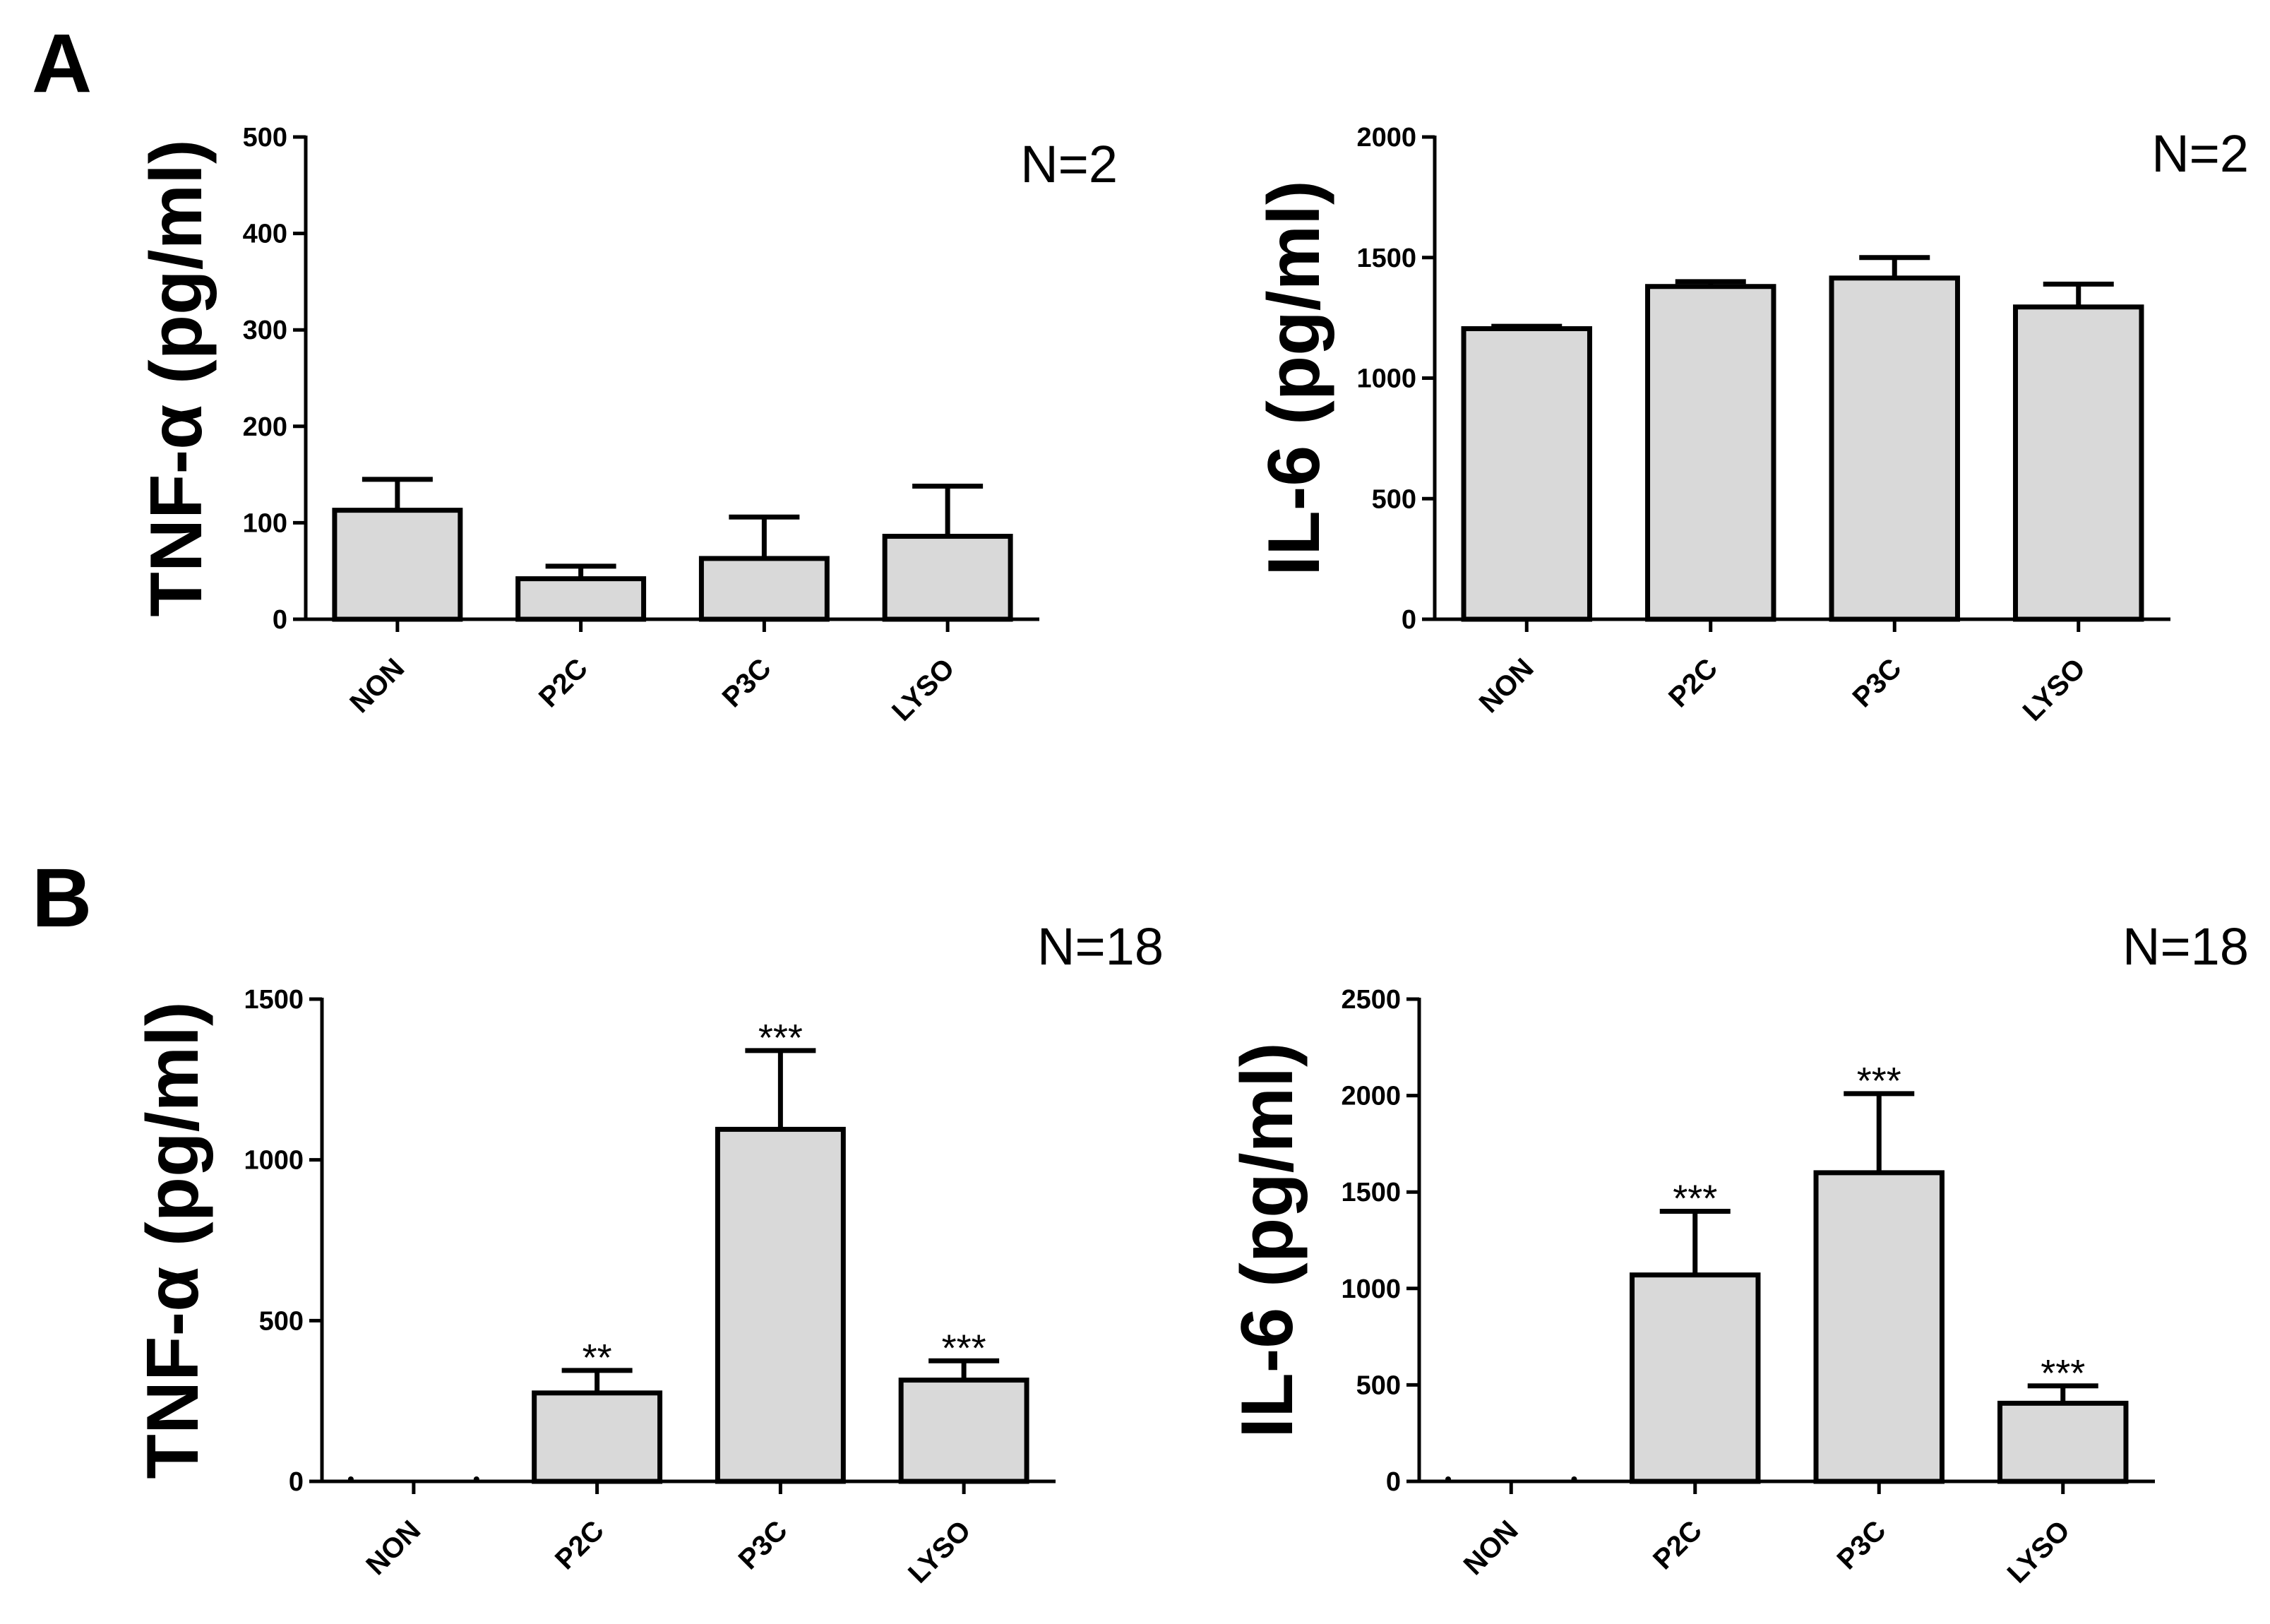 The height and width of the screenshot is (1624, 2270). Describe the element at coordinates (597, 1358) in the screenshot. I see `significance-marker: **` at that location.